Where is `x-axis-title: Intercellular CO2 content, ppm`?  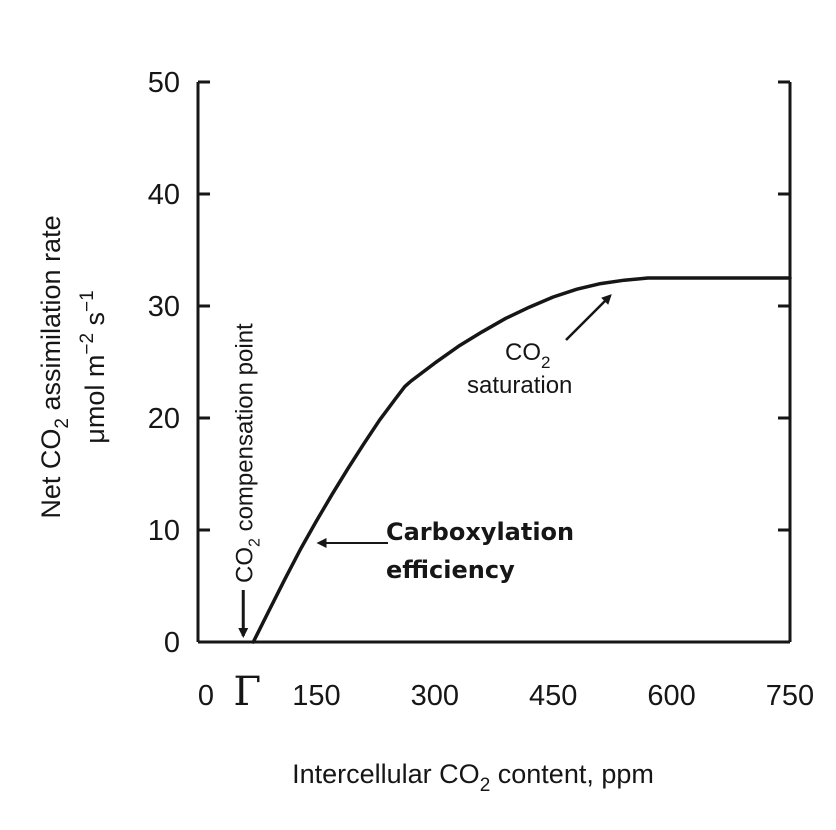 x-axis-title: Intercellular CO2 content, ppm is located at coordinates (473, 777).